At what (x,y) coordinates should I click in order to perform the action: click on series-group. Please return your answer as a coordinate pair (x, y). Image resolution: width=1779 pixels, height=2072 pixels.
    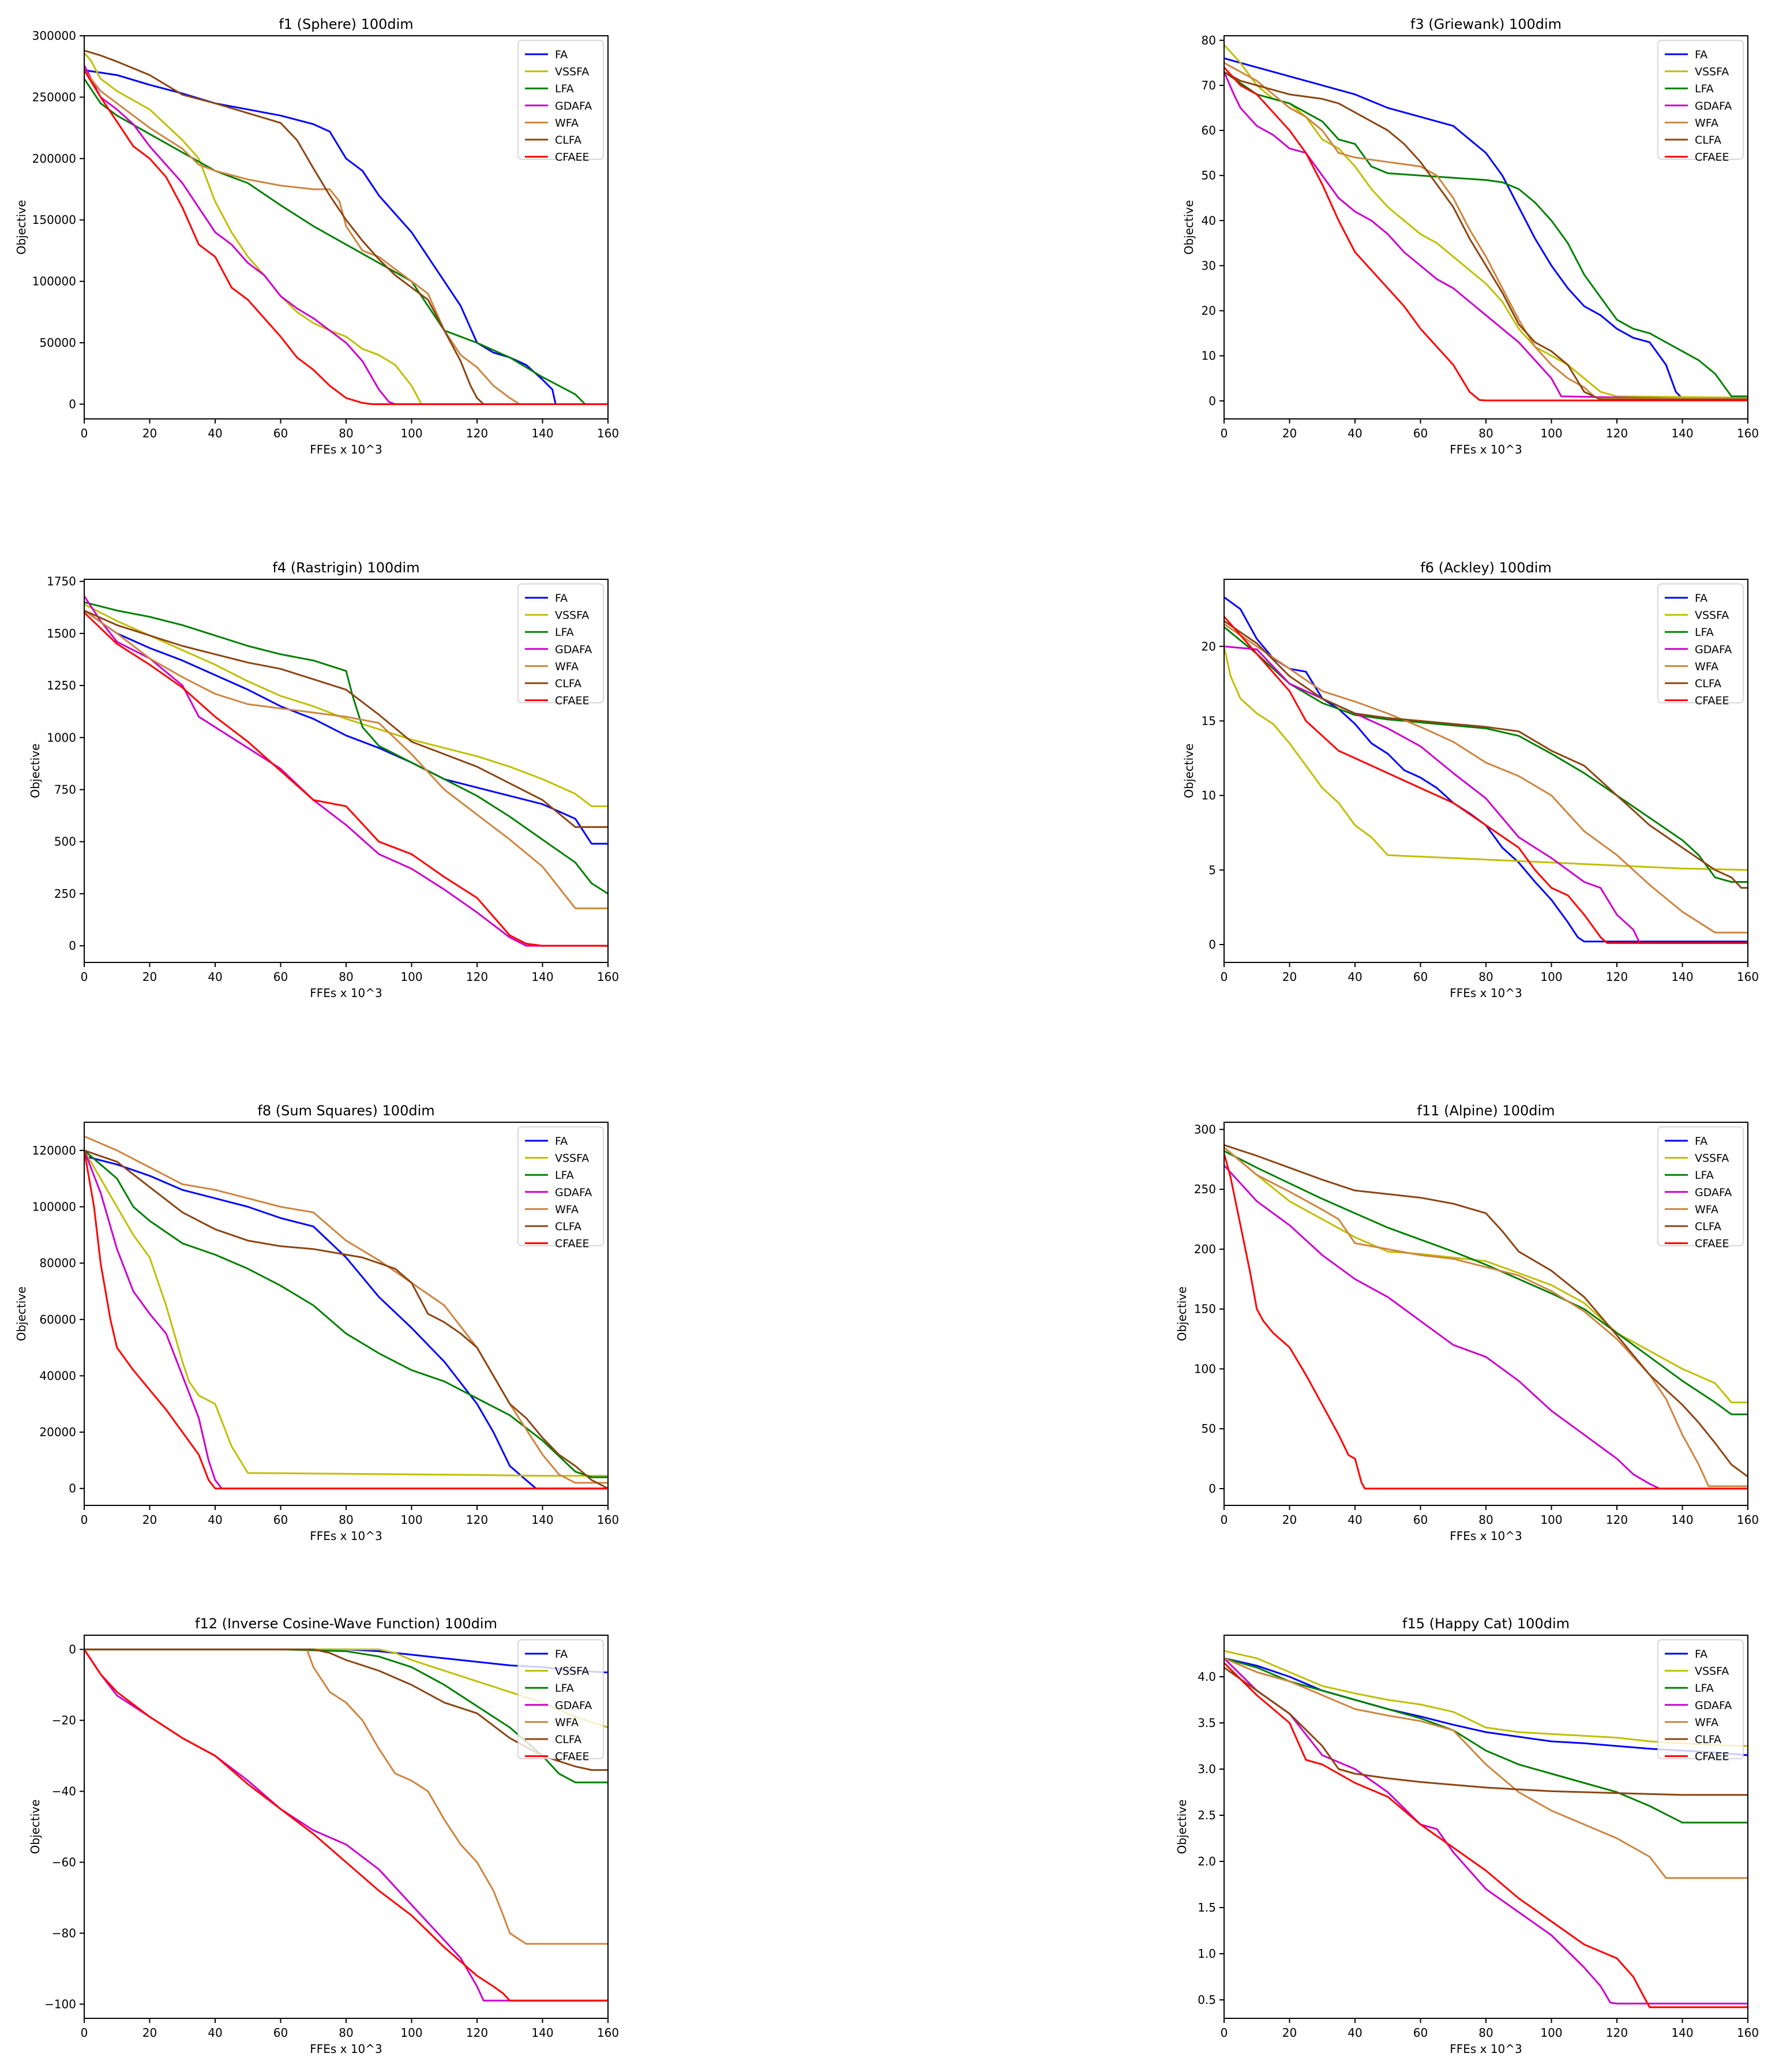
    Looking at the image, I should click on (346, 1313).